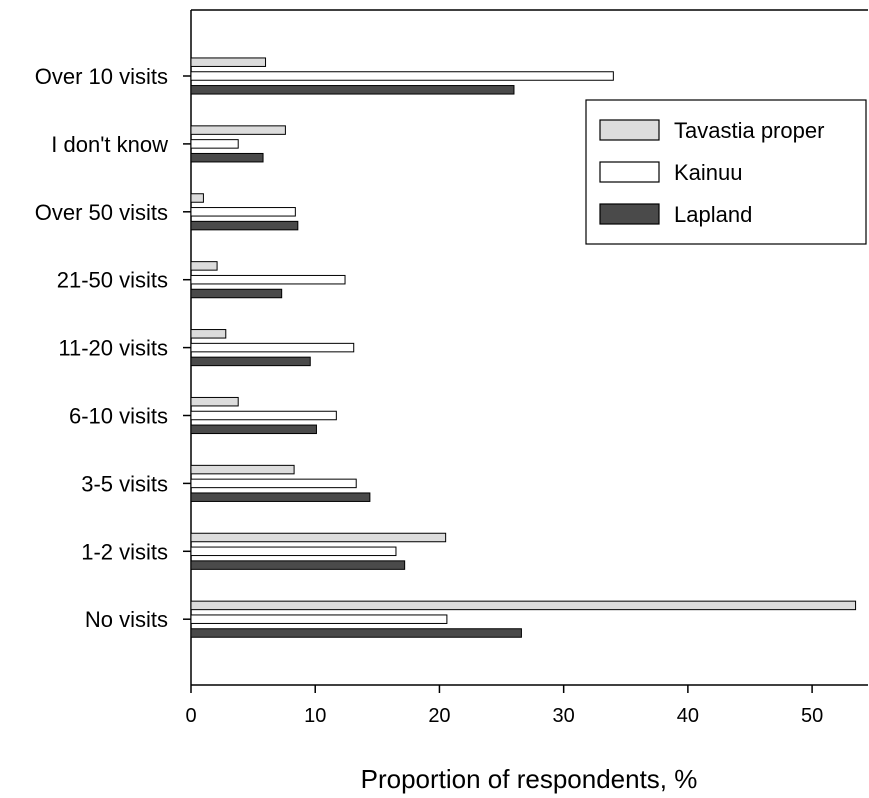 The height and width of the screenshot is (798, 869). Describe the element at coordinates (126, 619) in the screenshot. I see `category-label: No visits` at that location.